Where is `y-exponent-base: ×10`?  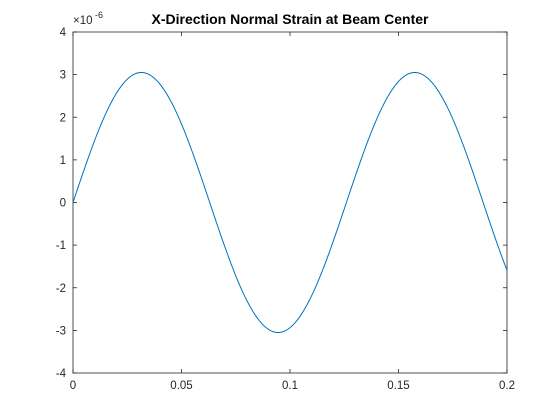 y-exponent-base: ×10 is located at coordinates (83, 21).